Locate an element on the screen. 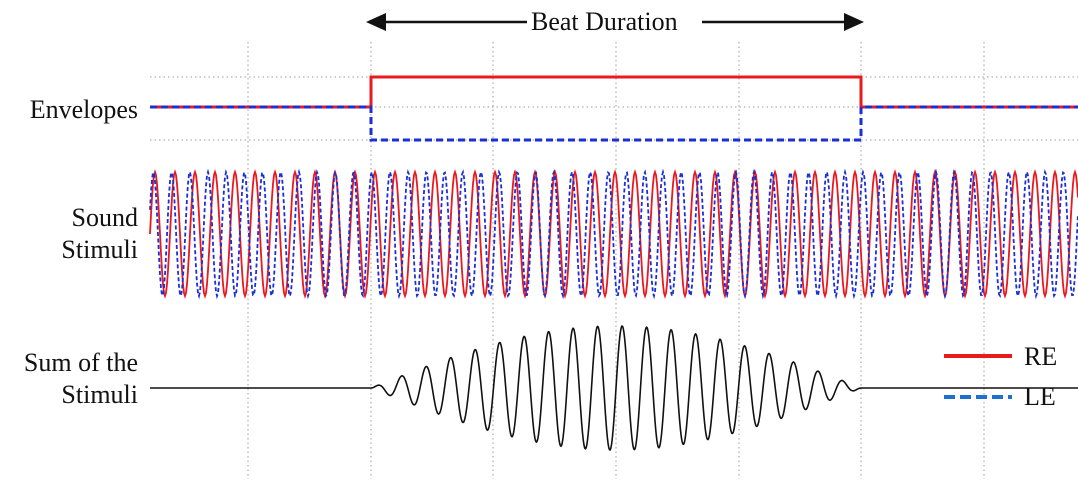  envelope-re-line is located at coordinates (614, 92).